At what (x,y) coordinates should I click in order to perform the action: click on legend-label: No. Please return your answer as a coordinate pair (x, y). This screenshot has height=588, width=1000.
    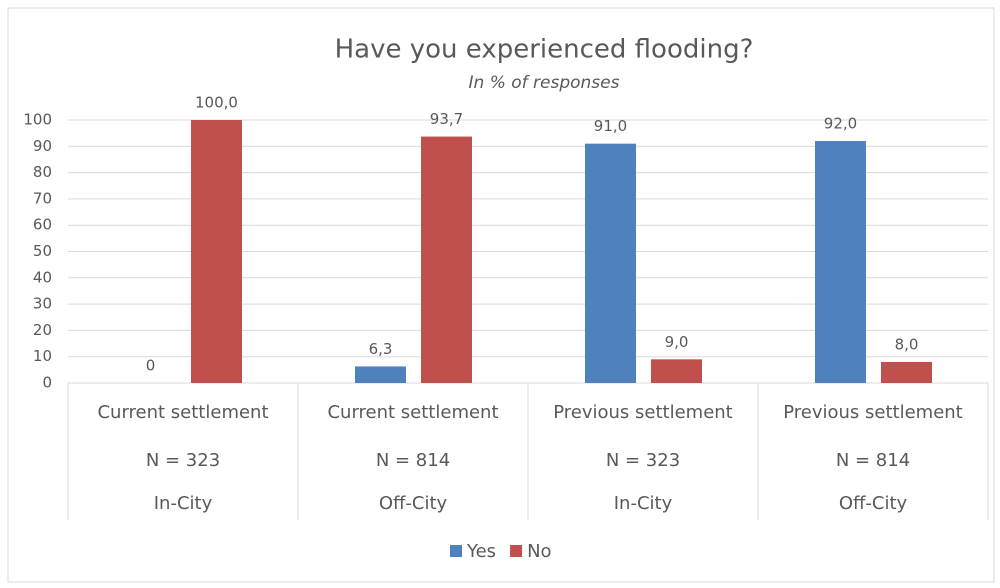
    Looking at the image, I should click on (539, 551).